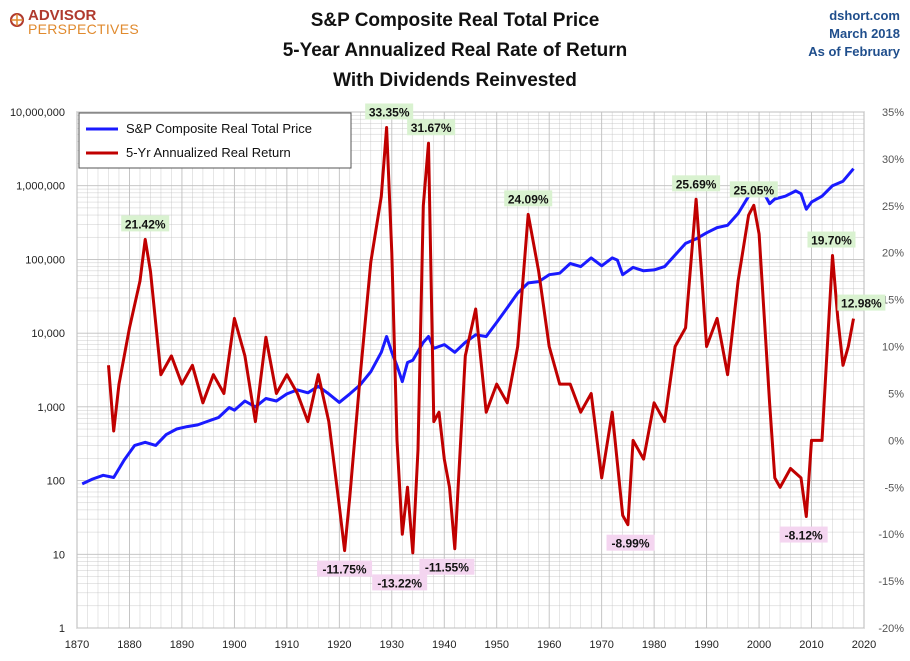 This screenshot has height=661, width=910. Describe the element at coordinates (287, 645) in the screenshot. I see `x-tick-label: 1910` at that location.